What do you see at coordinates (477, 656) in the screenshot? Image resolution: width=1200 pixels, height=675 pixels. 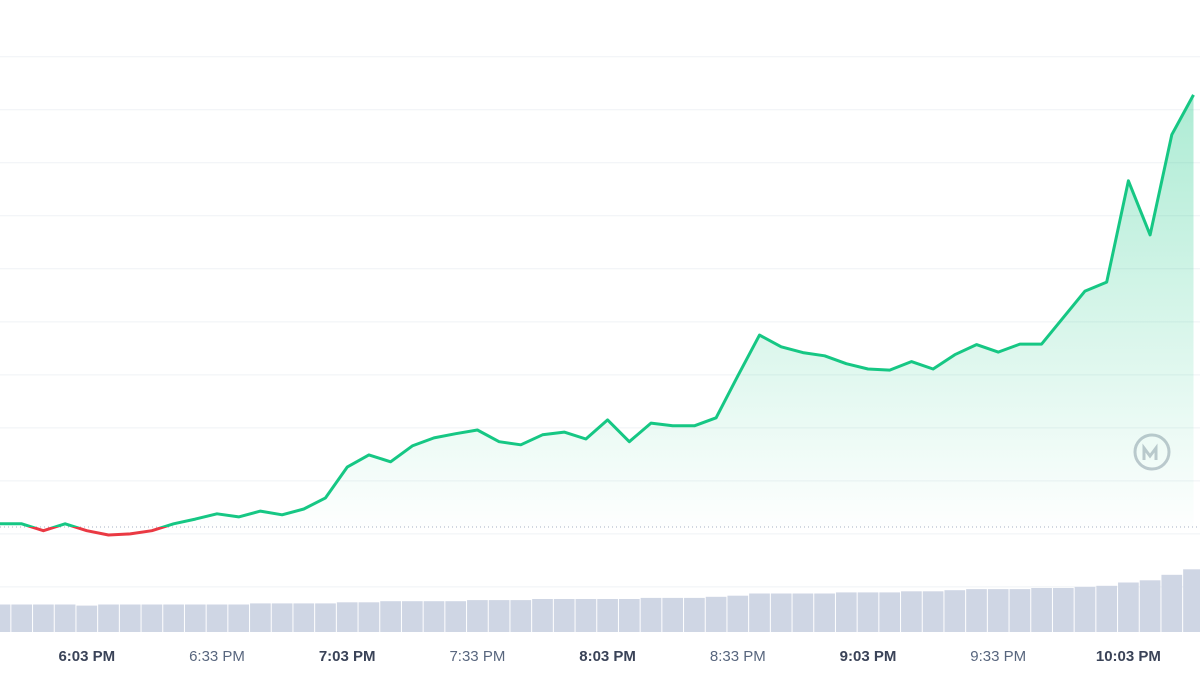 I see `x-tick-label: 7:33 PM` at bounding box center [477, 656].